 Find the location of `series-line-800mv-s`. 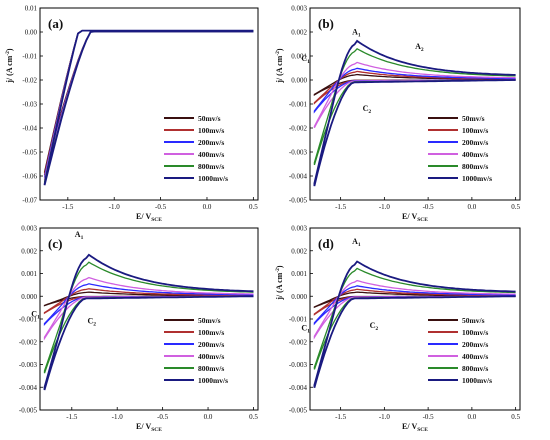

series-line-800mv-s is located at coordinates (148, 106).